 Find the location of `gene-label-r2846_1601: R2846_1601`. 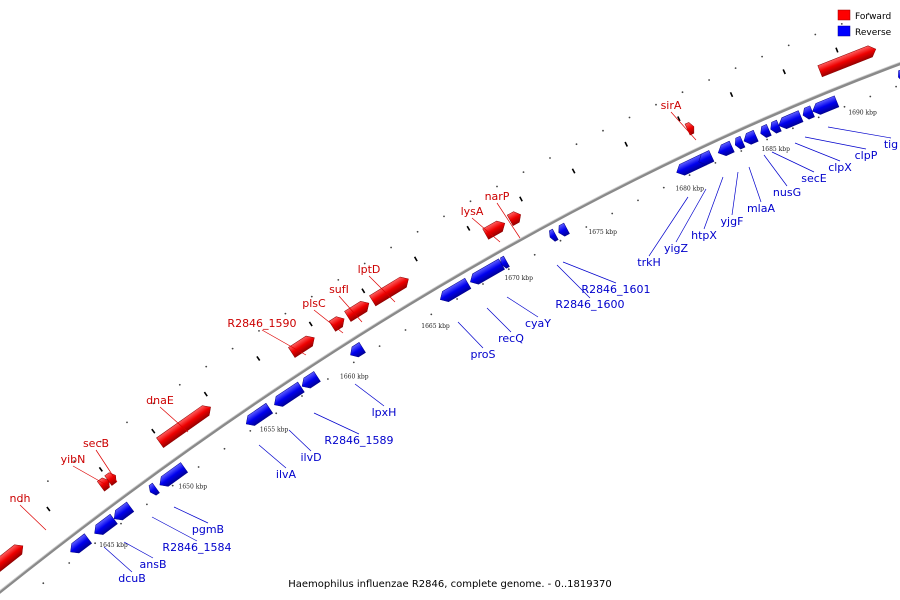

gene-label-r2846_1601: R2846_1601 is located at coordinates (615, 289).